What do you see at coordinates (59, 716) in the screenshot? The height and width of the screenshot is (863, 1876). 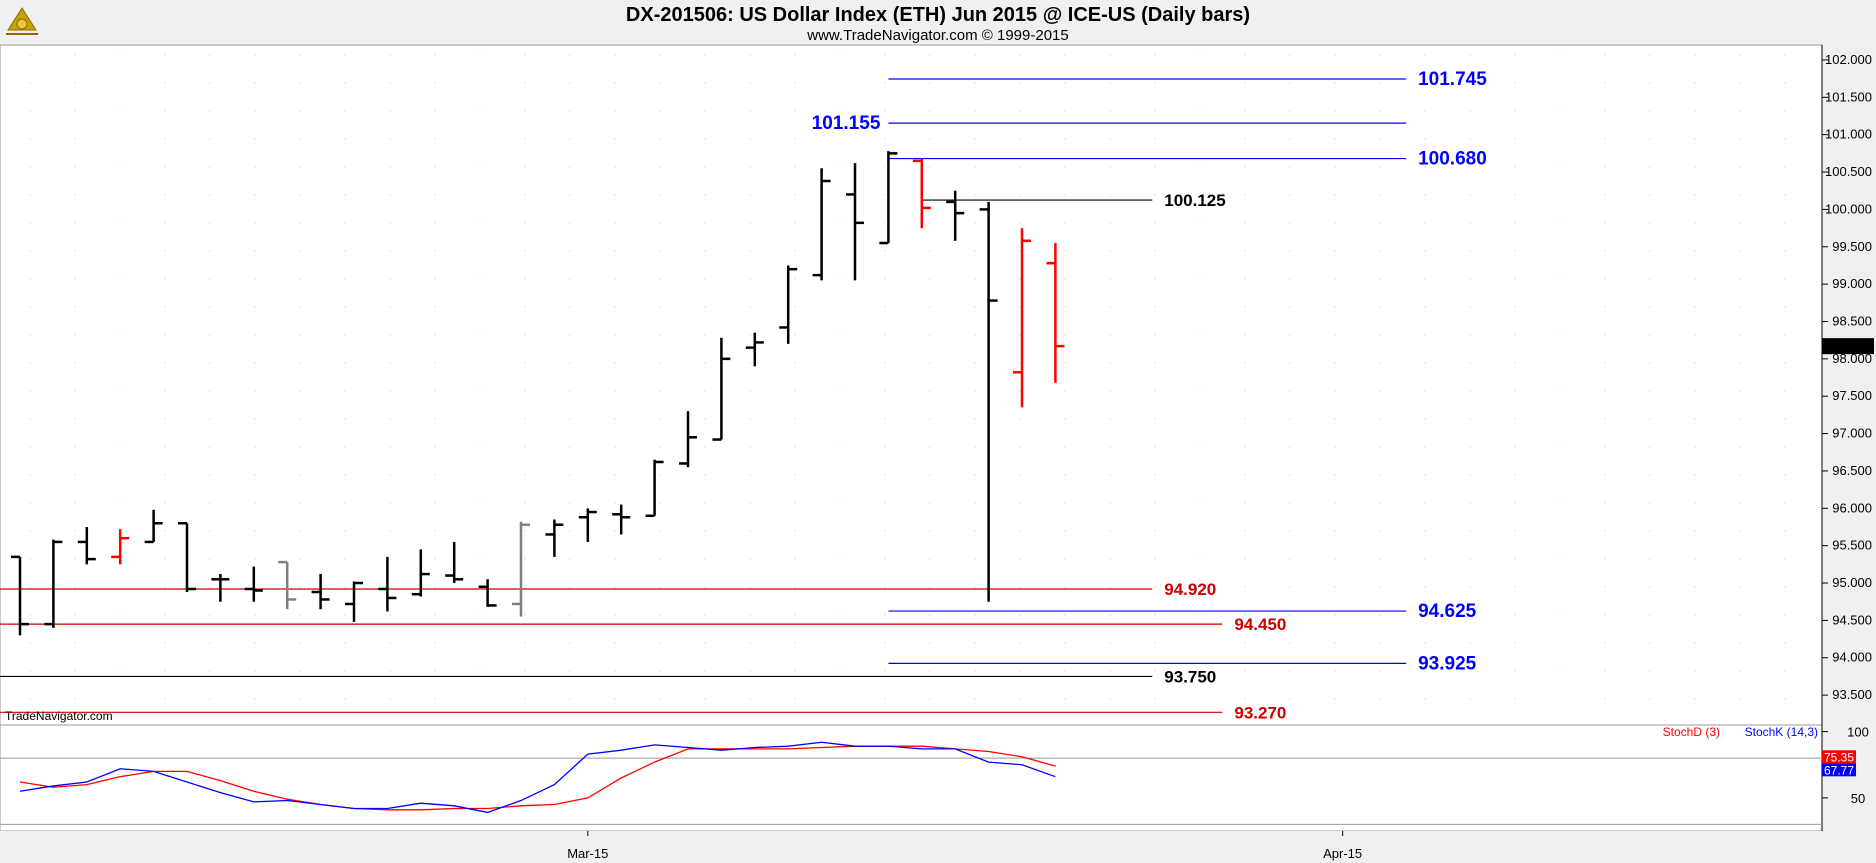 I see `watermark: TradeNavigator.com` at bounding box center [59, 716].